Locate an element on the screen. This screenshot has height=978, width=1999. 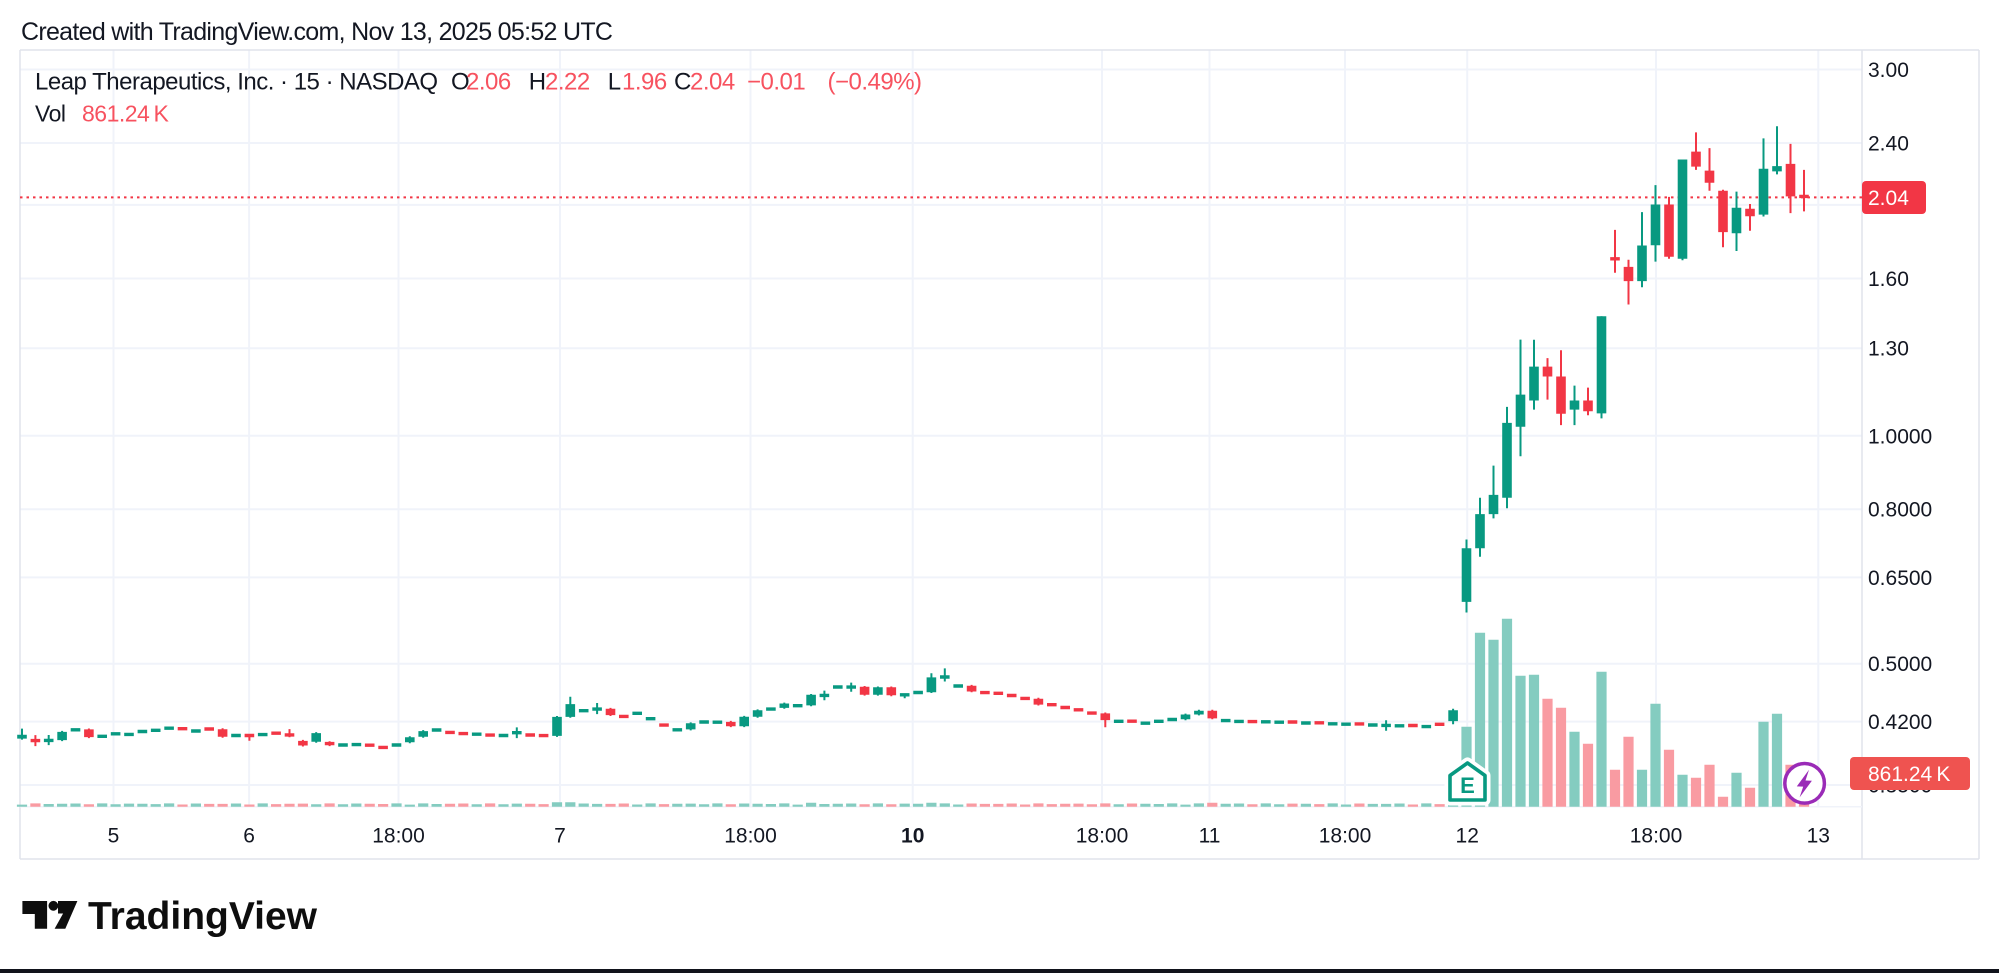
svg-text: O is located at coordinates (460, 82).